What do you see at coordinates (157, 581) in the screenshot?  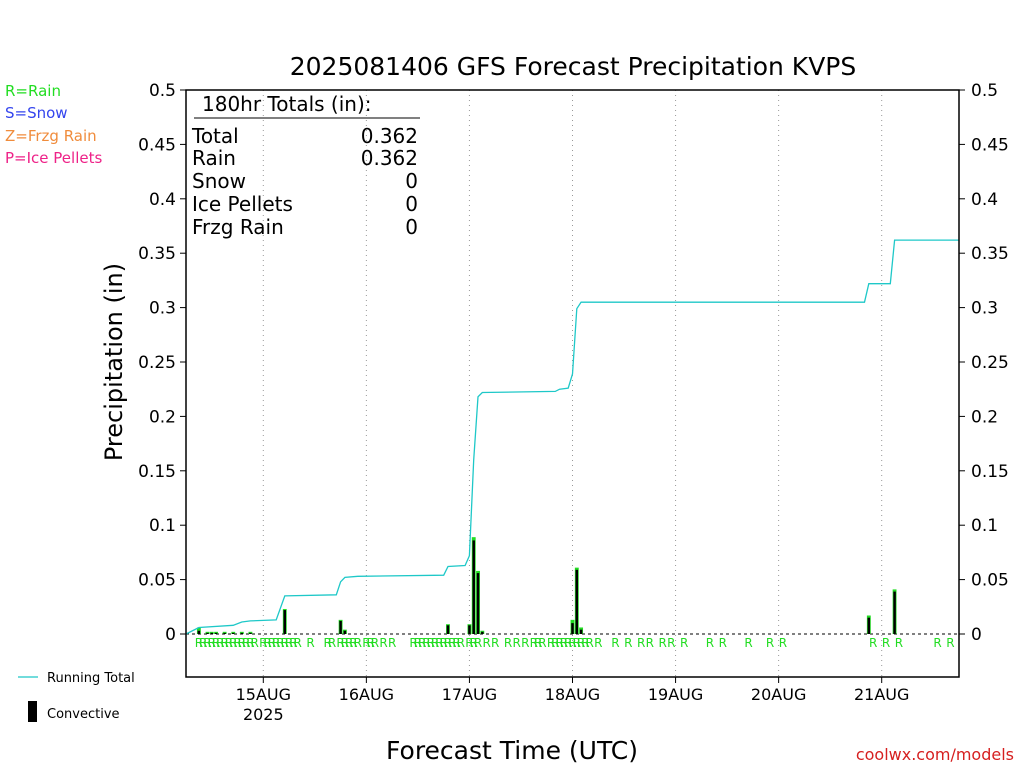 I see `ytick-left-label: 0.05` at bounding box center [157, 581].